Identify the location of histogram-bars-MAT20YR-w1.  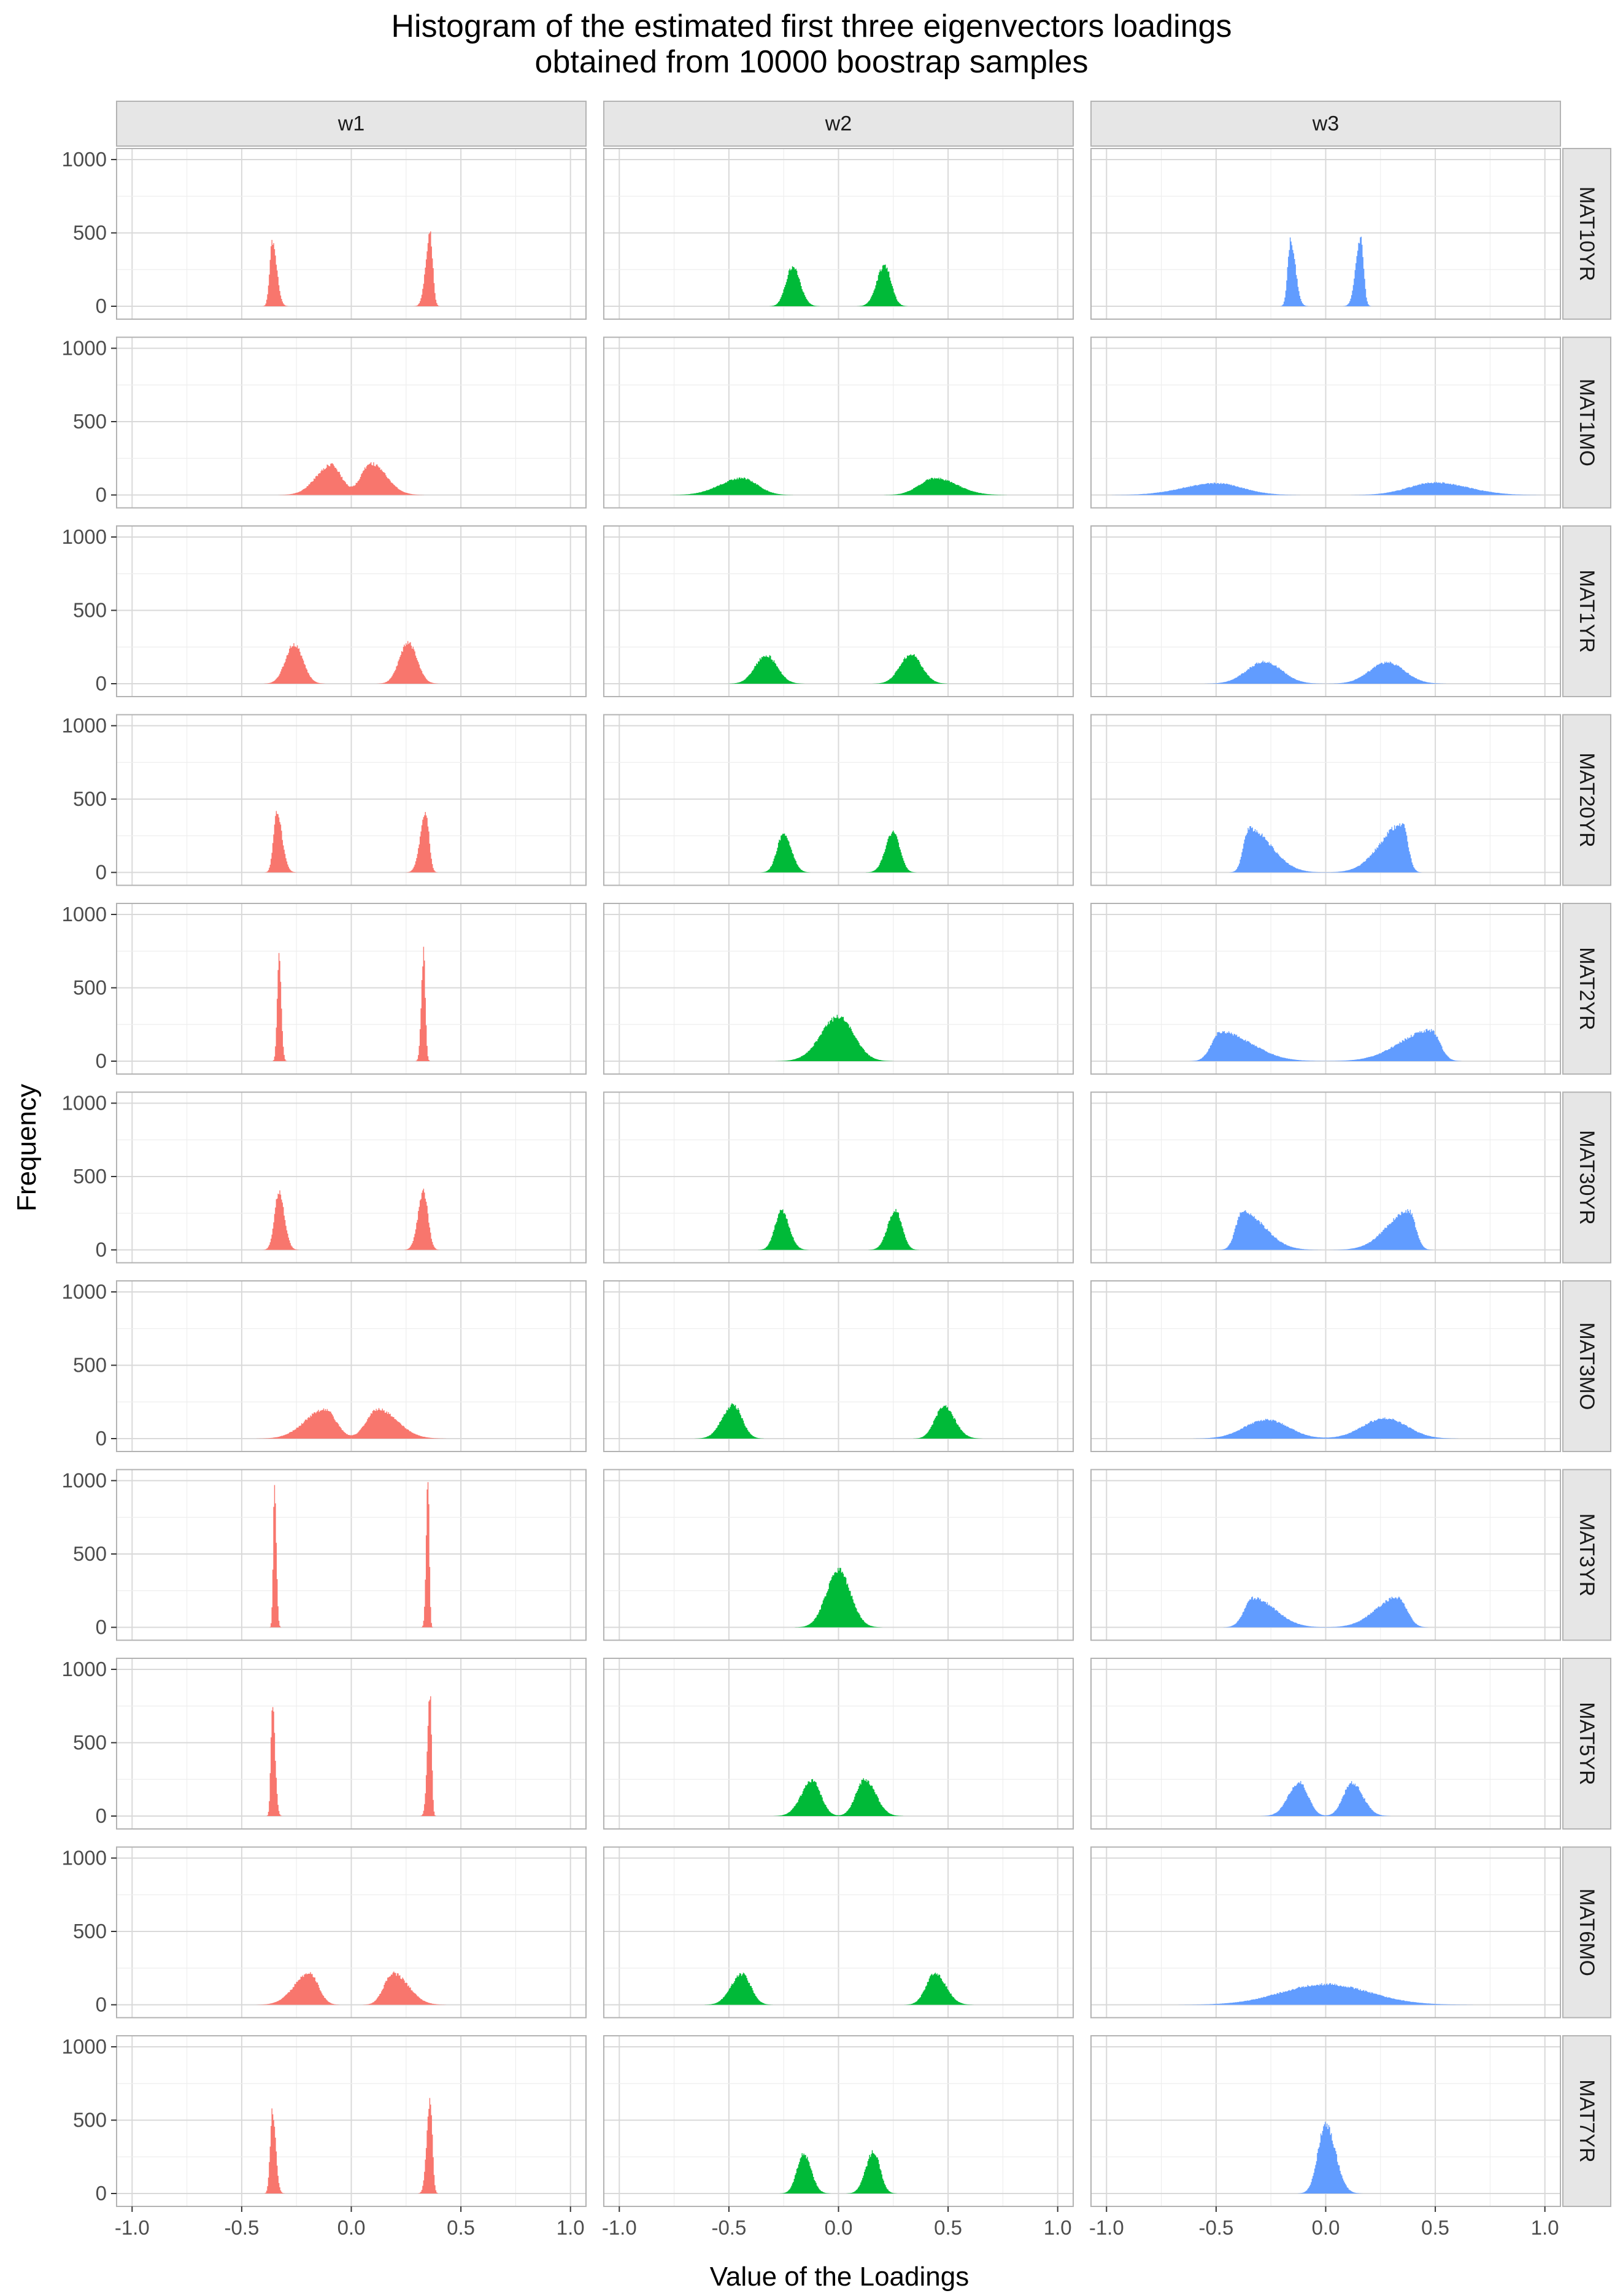
(351, 842).